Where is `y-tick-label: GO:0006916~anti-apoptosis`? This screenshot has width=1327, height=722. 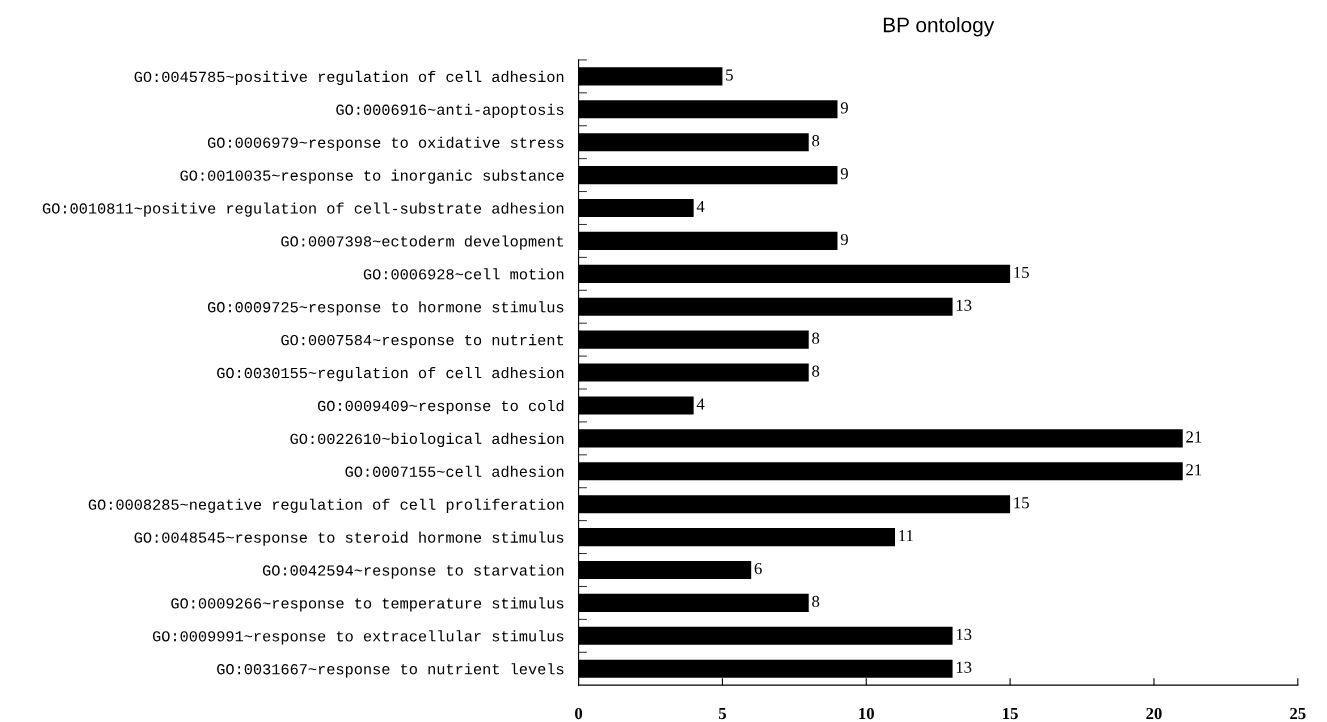 y-tick-label: GO:0006916~anti-apoptosis is located at coordinates (450, 110).